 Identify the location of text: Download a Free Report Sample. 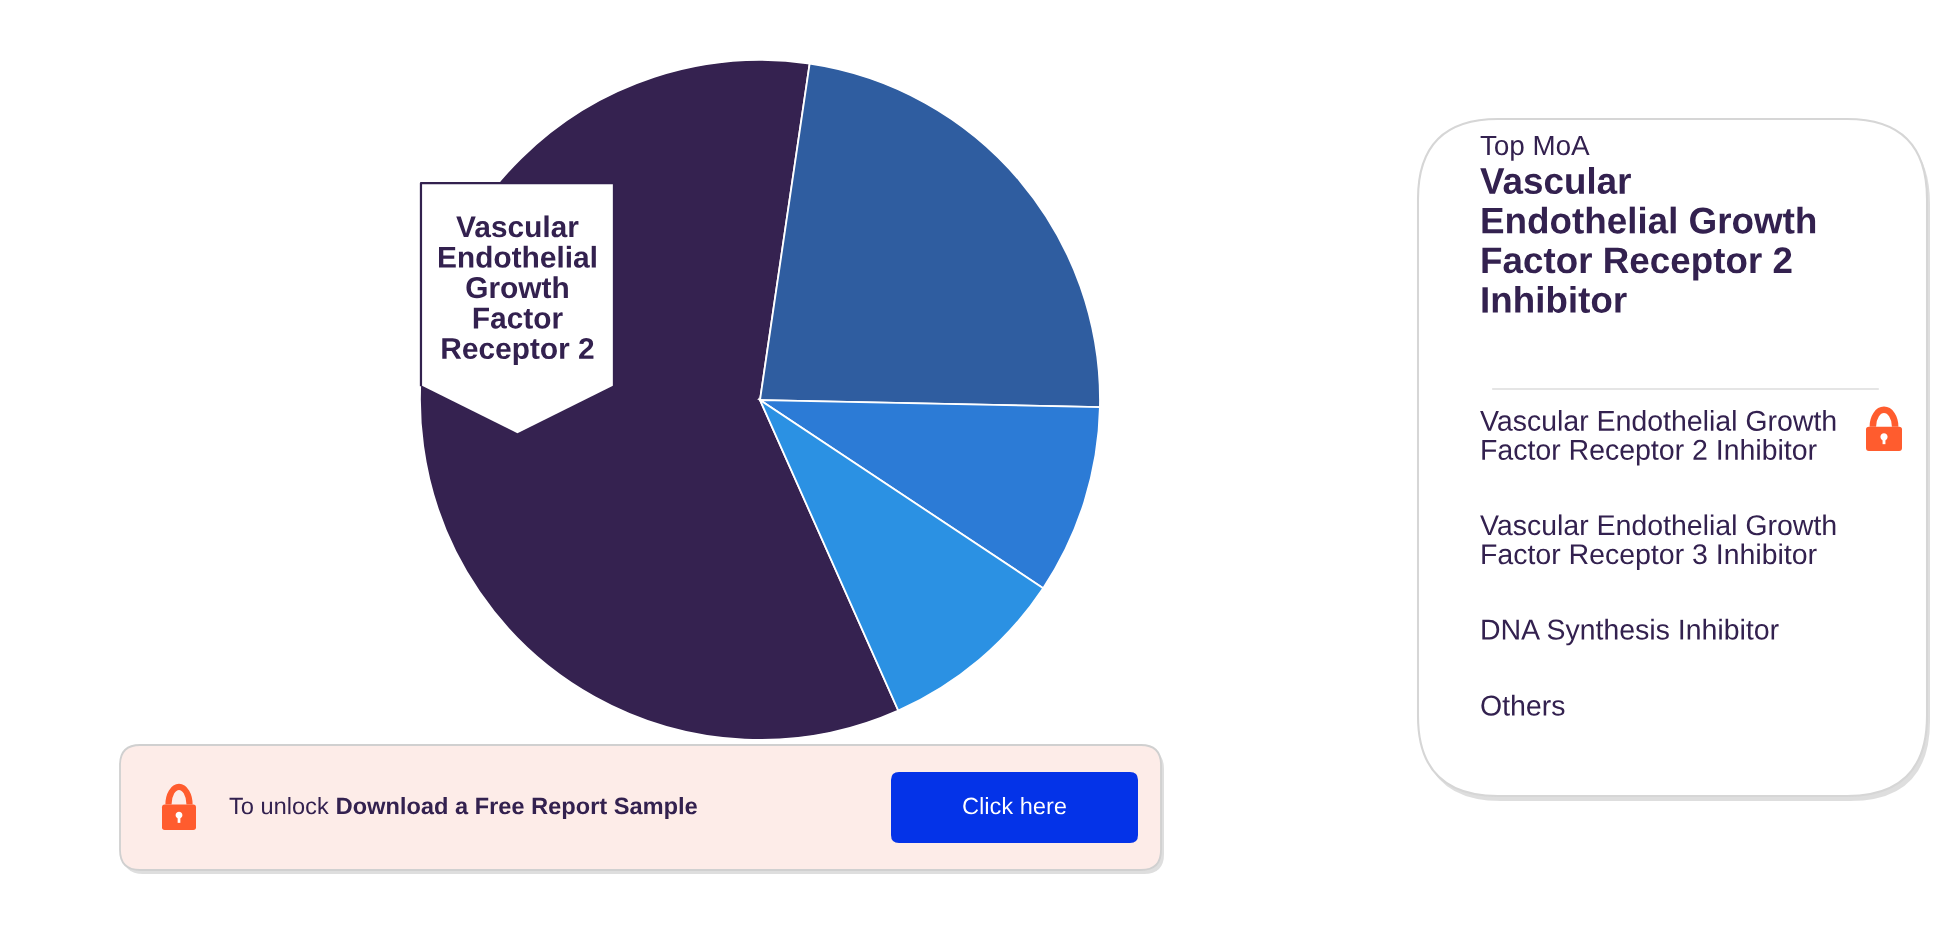
(517, 808).